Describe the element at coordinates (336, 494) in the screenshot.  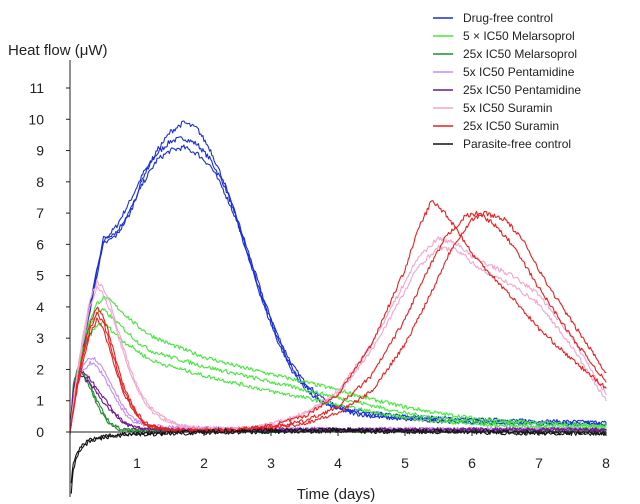
I see `x-axis-label: Time (days)` at that location.